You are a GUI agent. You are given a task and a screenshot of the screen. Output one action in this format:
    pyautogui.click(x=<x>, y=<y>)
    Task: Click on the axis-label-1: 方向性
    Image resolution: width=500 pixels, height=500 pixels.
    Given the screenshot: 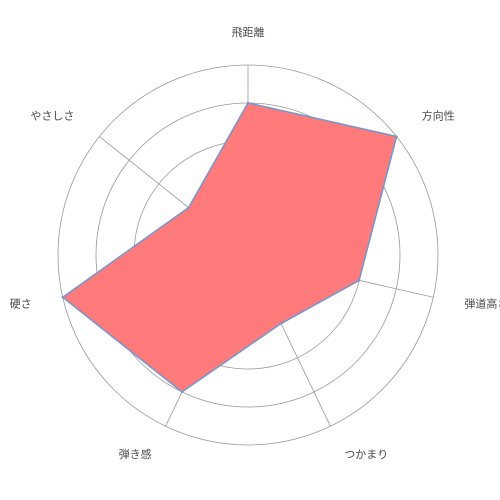 What is the action you would take?
    pyautogui.click(x=438, y=116)
    